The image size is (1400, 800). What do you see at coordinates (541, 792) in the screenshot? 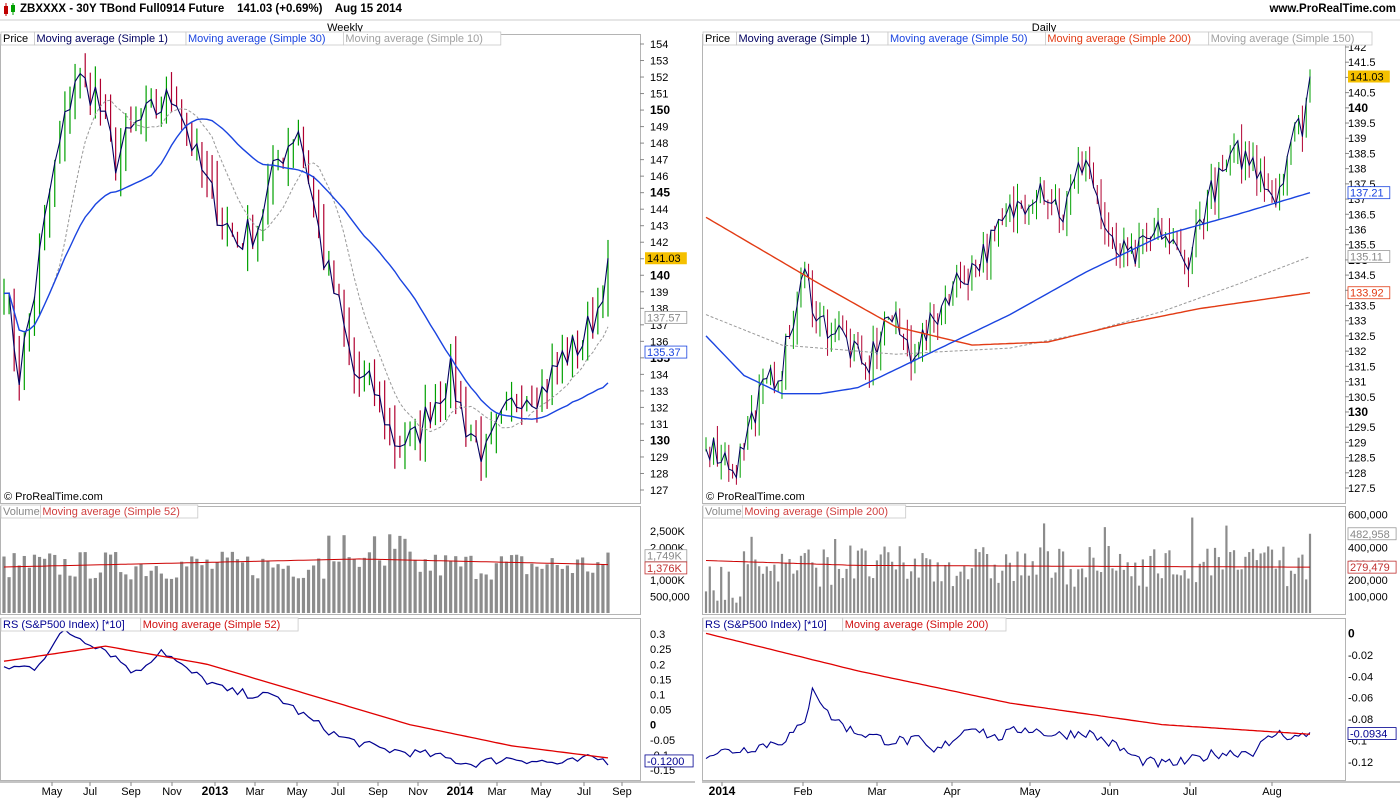
I see `weekly-x-label-12: May` at bounding box center [541, 792].